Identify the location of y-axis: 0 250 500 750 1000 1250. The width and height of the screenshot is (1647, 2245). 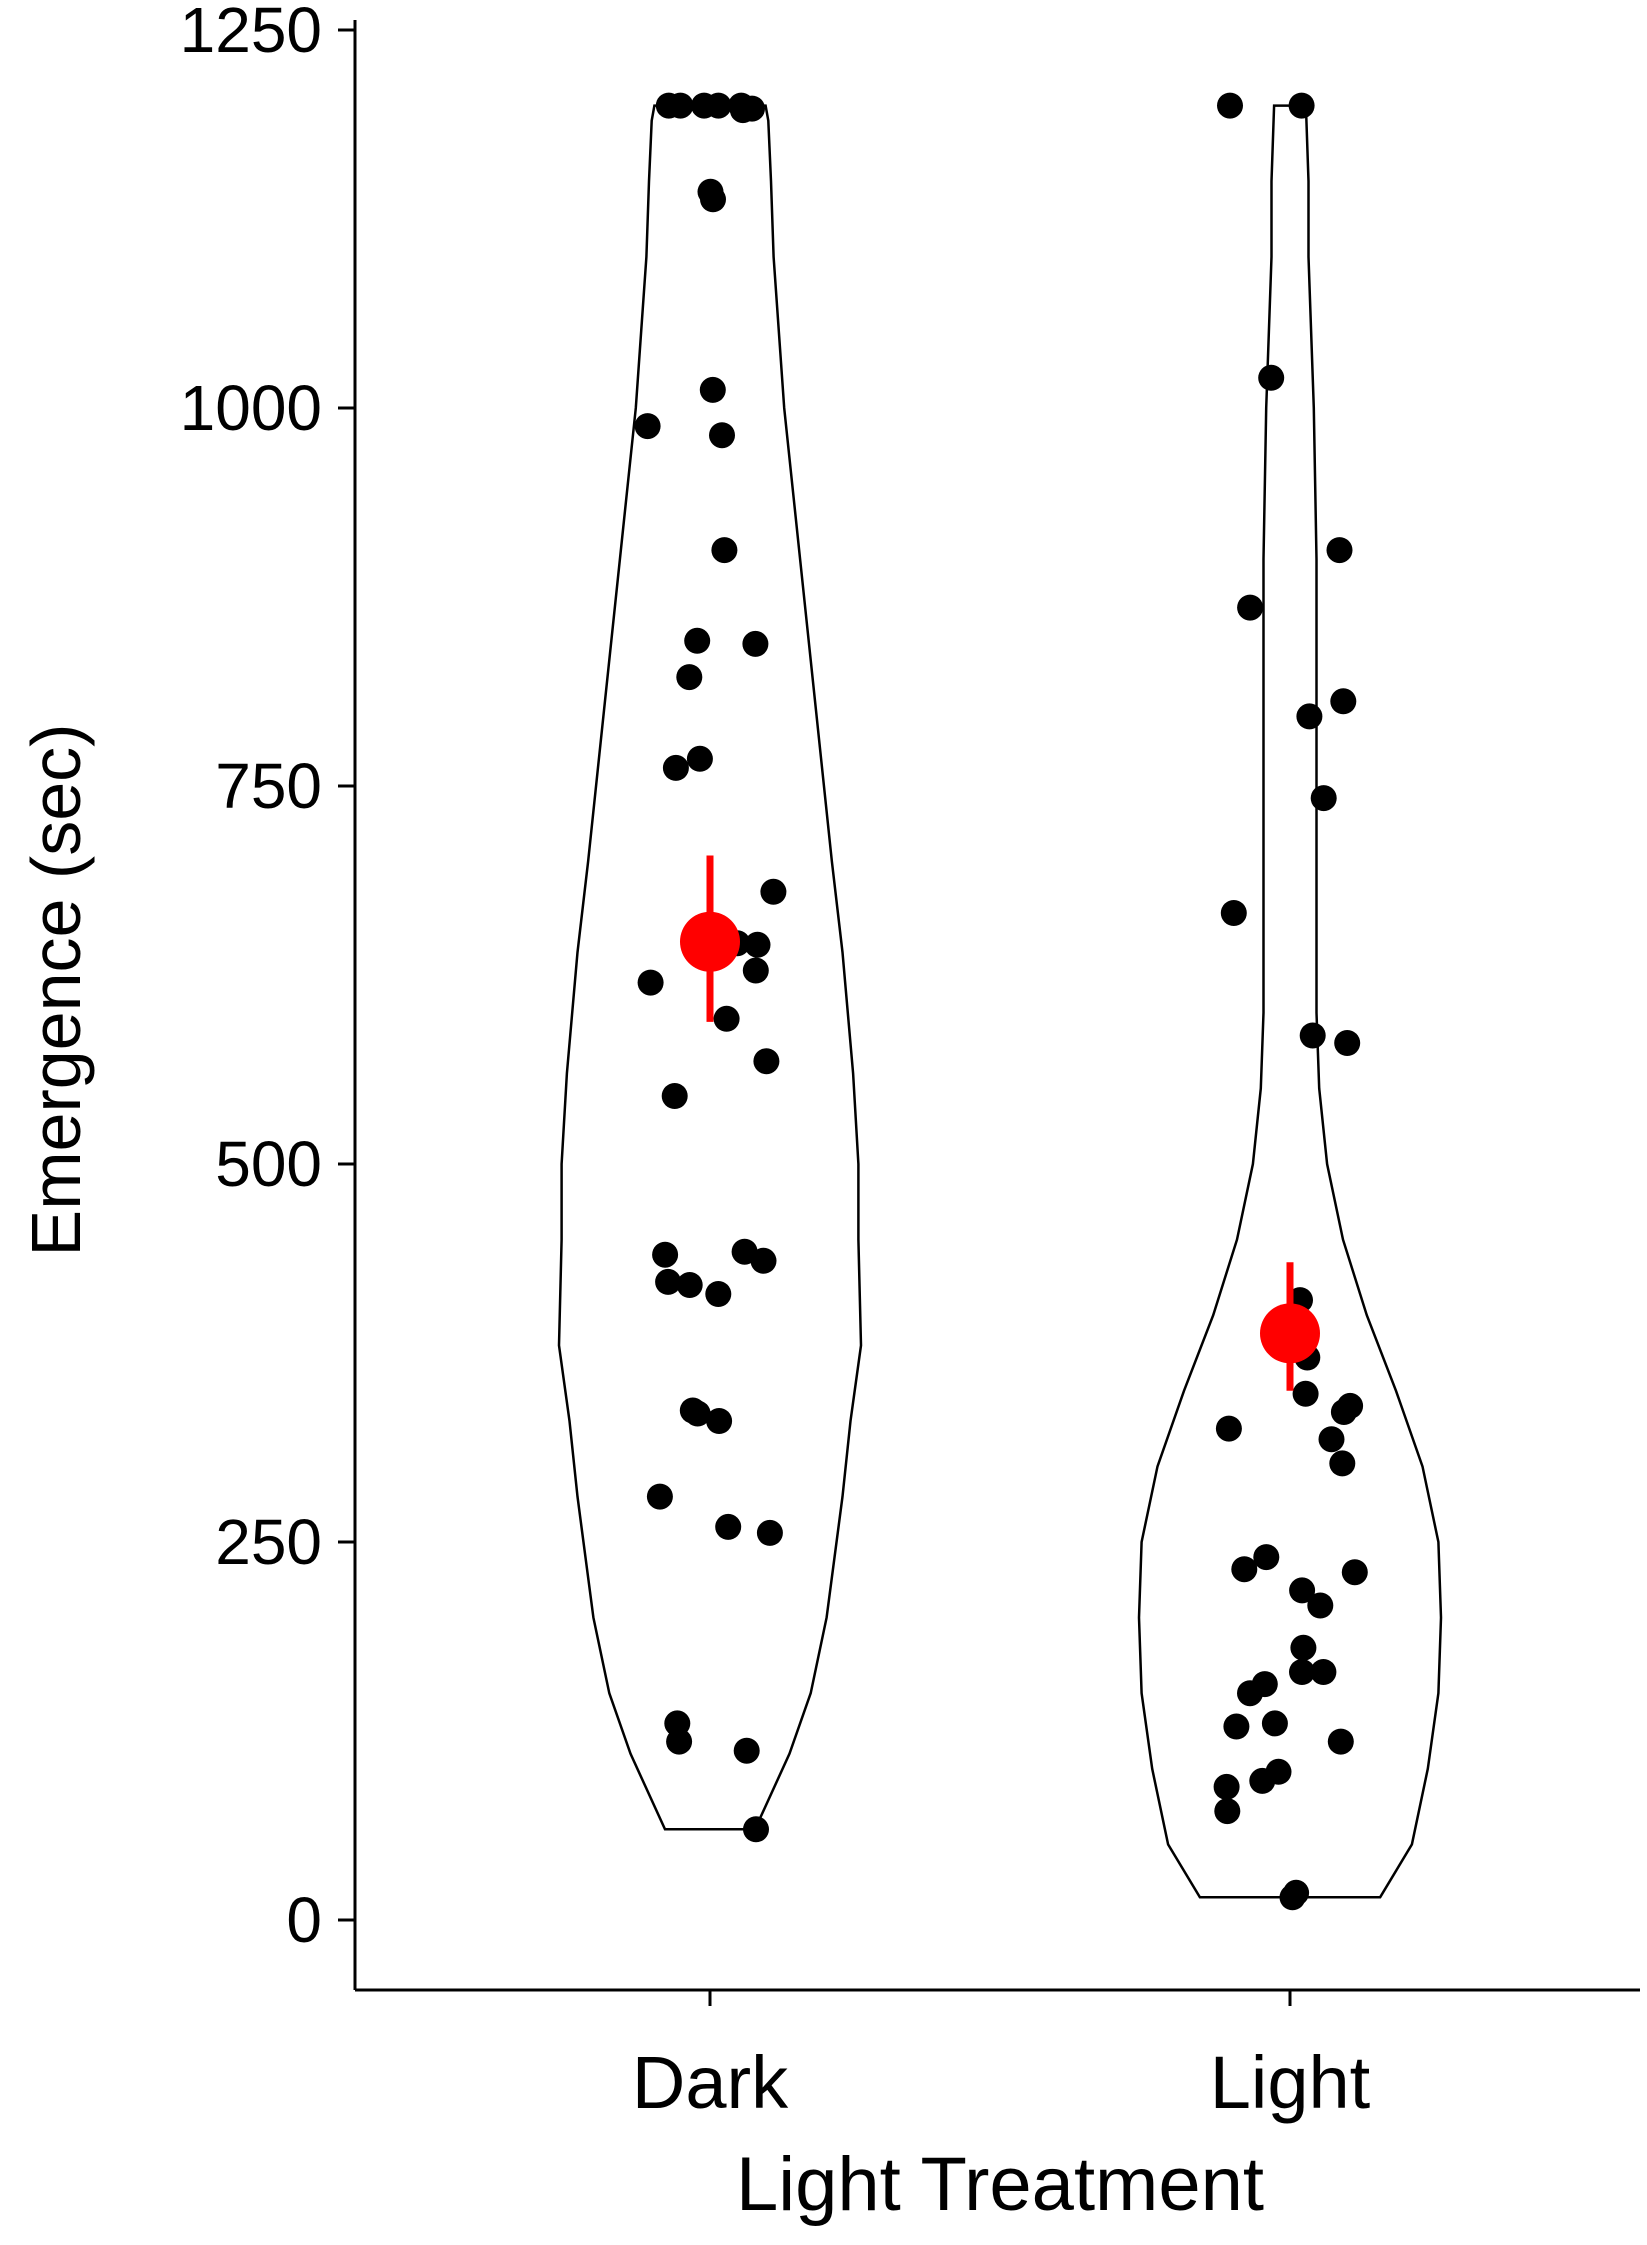
(268, 995).